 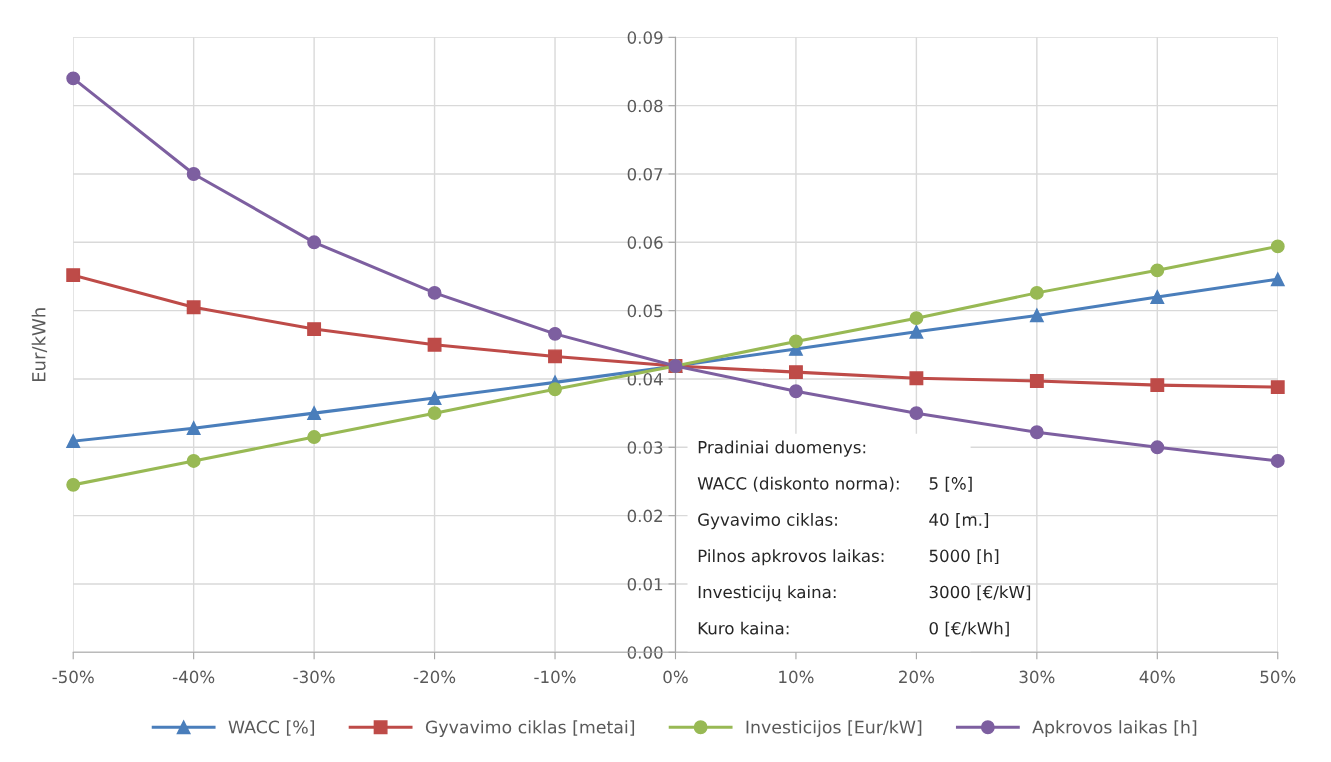 I want to click on x-tick-label: -20%, so click(x=434, y=677).